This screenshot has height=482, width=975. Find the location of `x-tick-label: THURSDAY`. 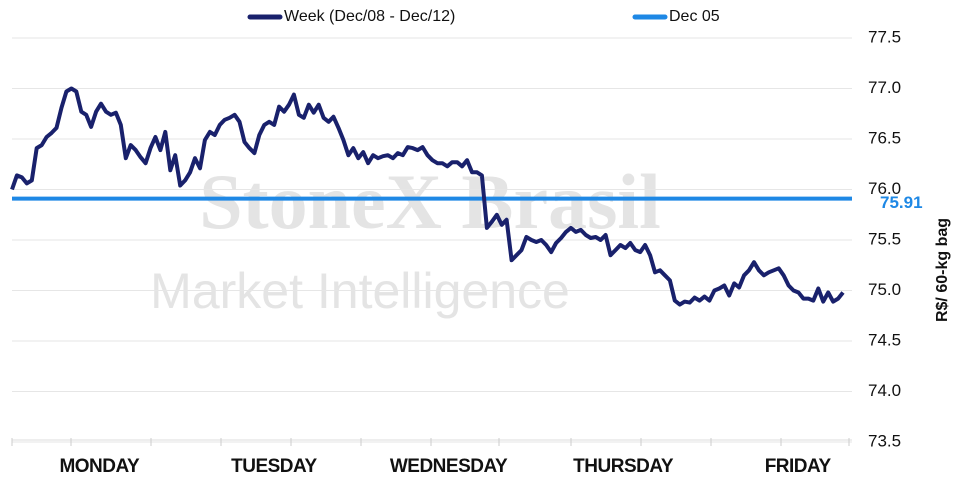

x-tick-label: THURSDAY is located at coordinates (623, 466).